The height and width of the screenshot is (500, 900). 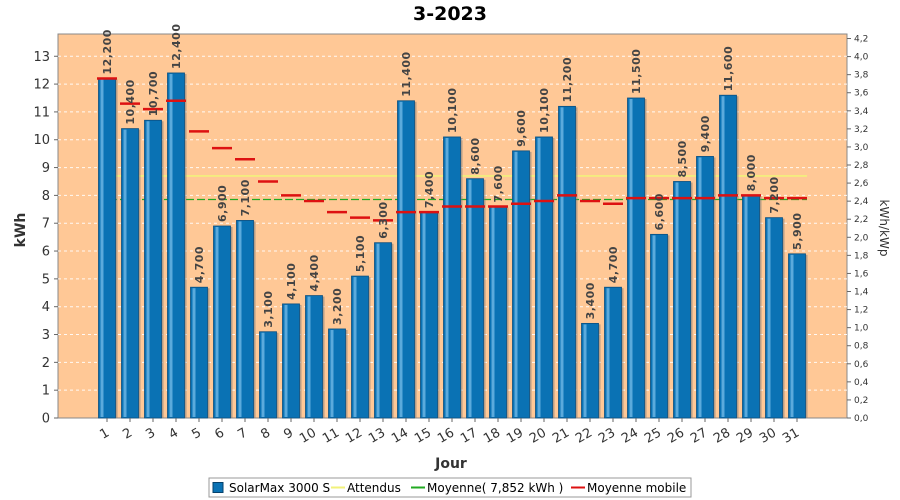 What do you see at coordinates (130, 101) in the screenshot?
I see `value-label-day-2: 10,400` at bounding box center [130, 101].